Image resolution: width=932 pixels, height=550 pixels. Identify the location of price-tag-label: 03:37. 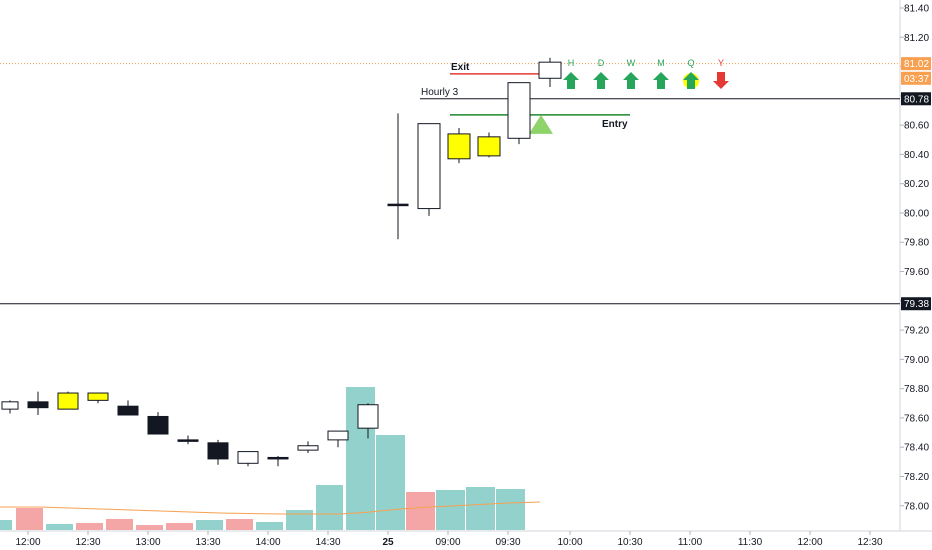
(916, 79).